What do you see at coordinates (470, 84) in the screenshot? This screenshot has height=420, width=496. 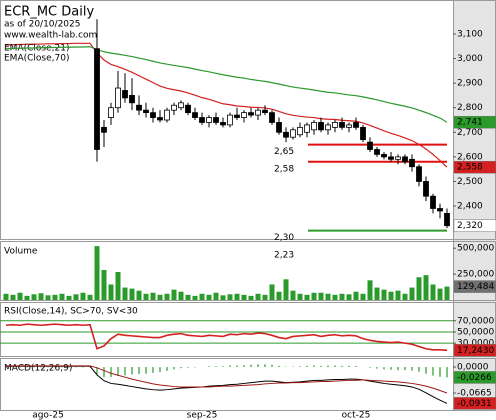 I see `y-tick-label: 2,900` at bounding box center [470, 84].